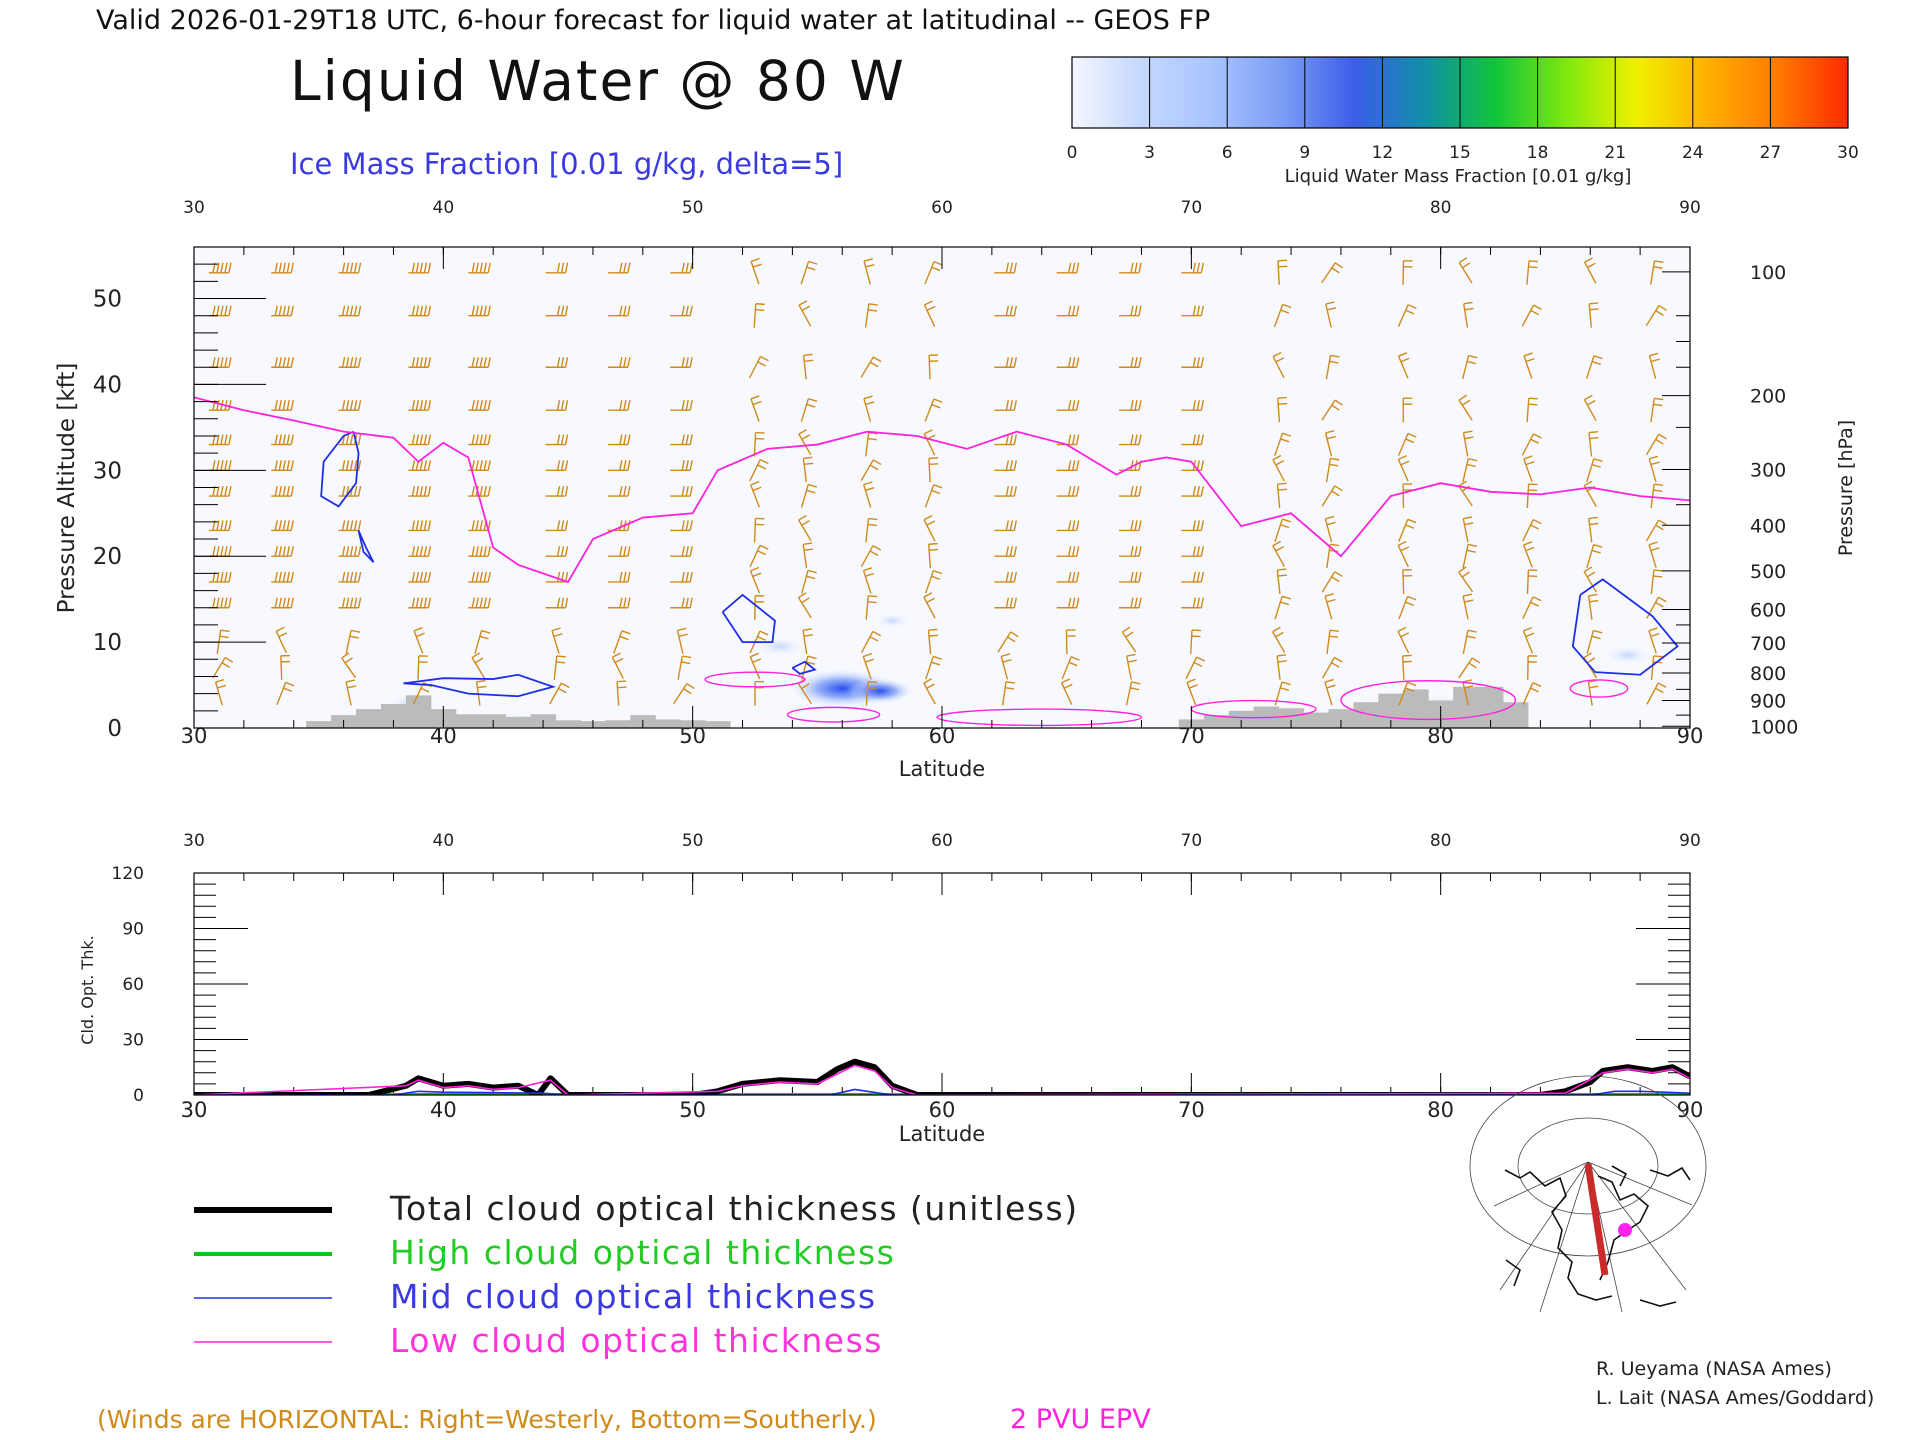  Describe the element at coordinates (1341, 718) in the screenshot. I see `terrain-bar` at that location.